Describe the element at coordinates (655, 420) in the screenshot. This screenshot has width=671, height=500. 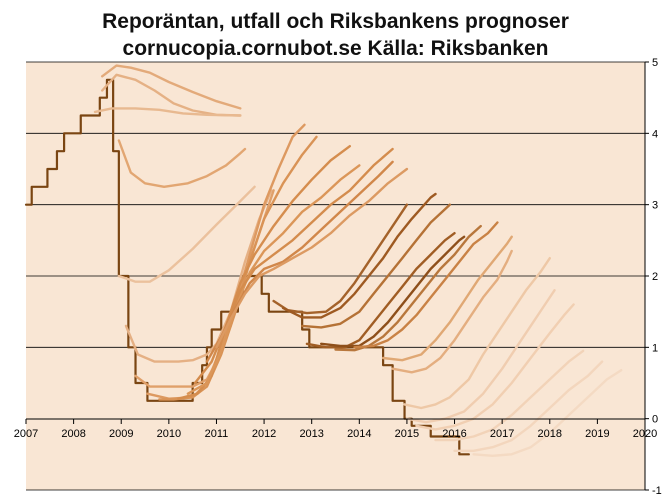
I see `y-tick-label: 0` at that location.